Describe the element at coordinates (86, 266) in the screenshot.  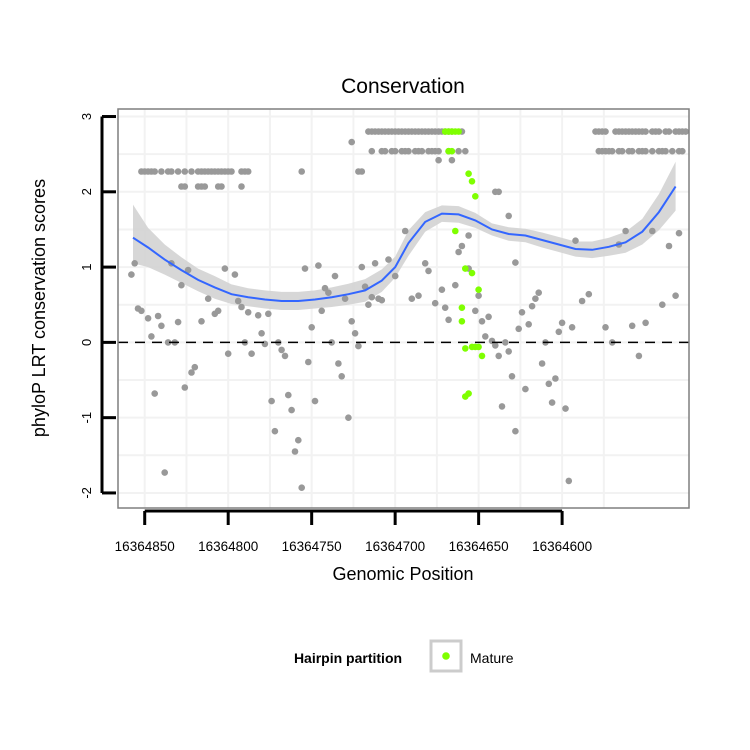
I see `y-tick-label: 1` at that location.